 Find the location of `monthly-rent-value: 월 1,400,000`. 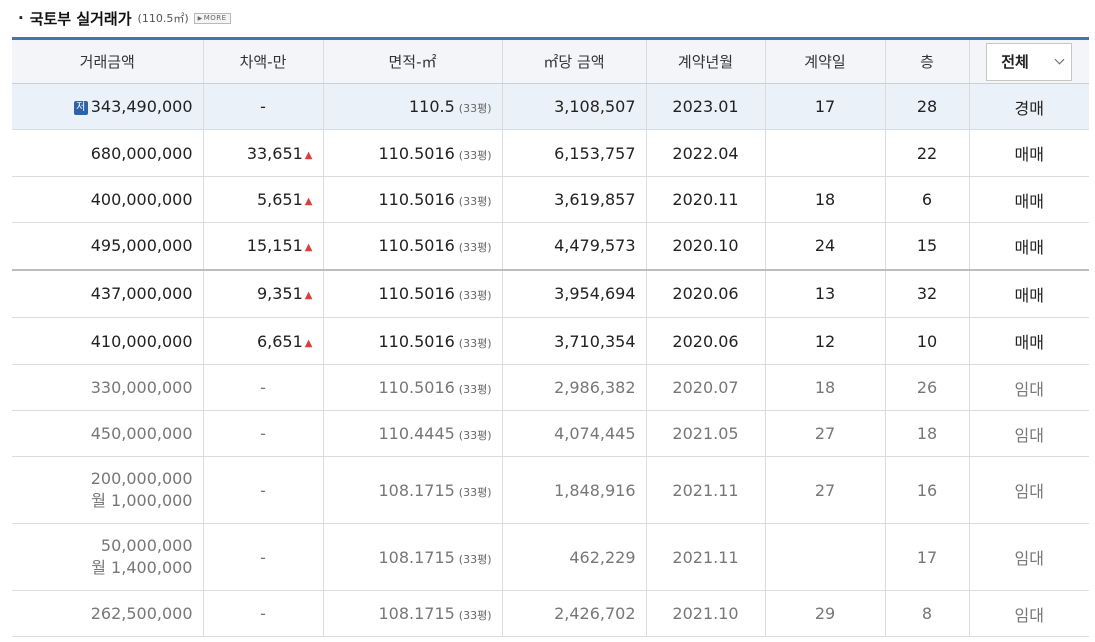

monthly-rent-value: 월 1,400,000 is located at coordinates (142, 567).